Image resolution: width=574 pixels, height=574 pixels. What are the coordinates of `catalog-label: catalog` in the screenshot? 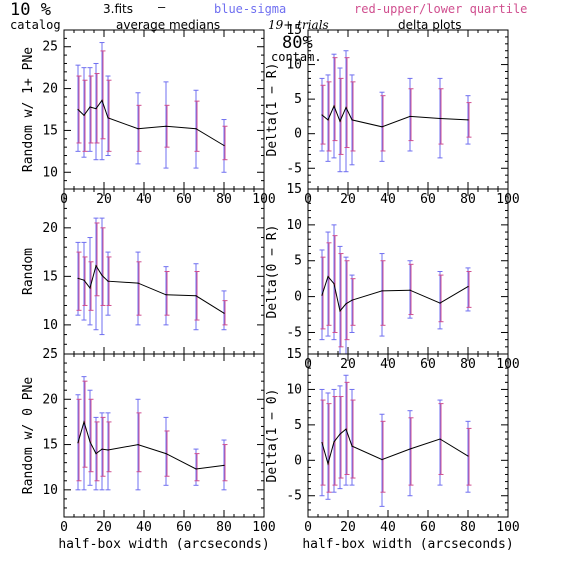 It's located at (35, 25).